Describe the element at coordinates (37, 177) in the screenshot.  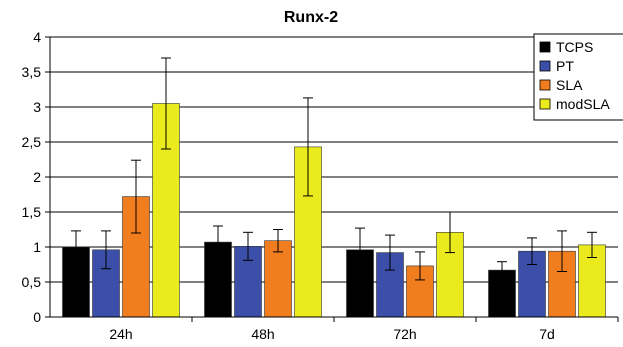
I see `y-tick-label: 2` at that location.